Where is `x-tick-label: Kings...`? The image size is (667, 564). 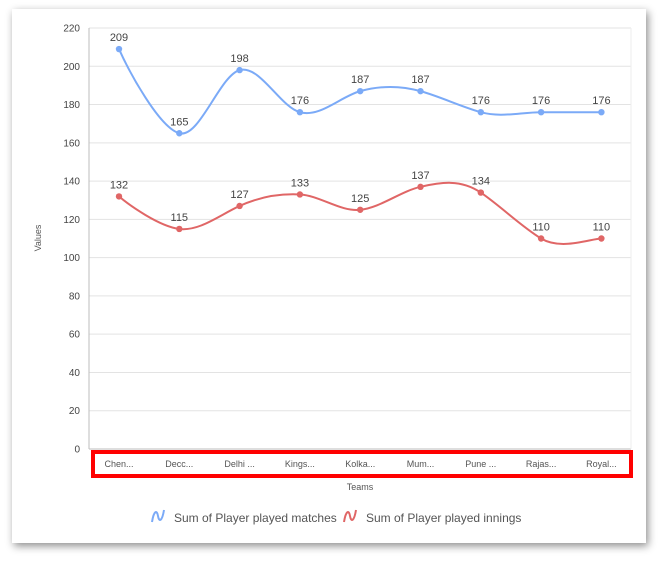
x-tick-label: Kings... is located at coordinates (300, 464).